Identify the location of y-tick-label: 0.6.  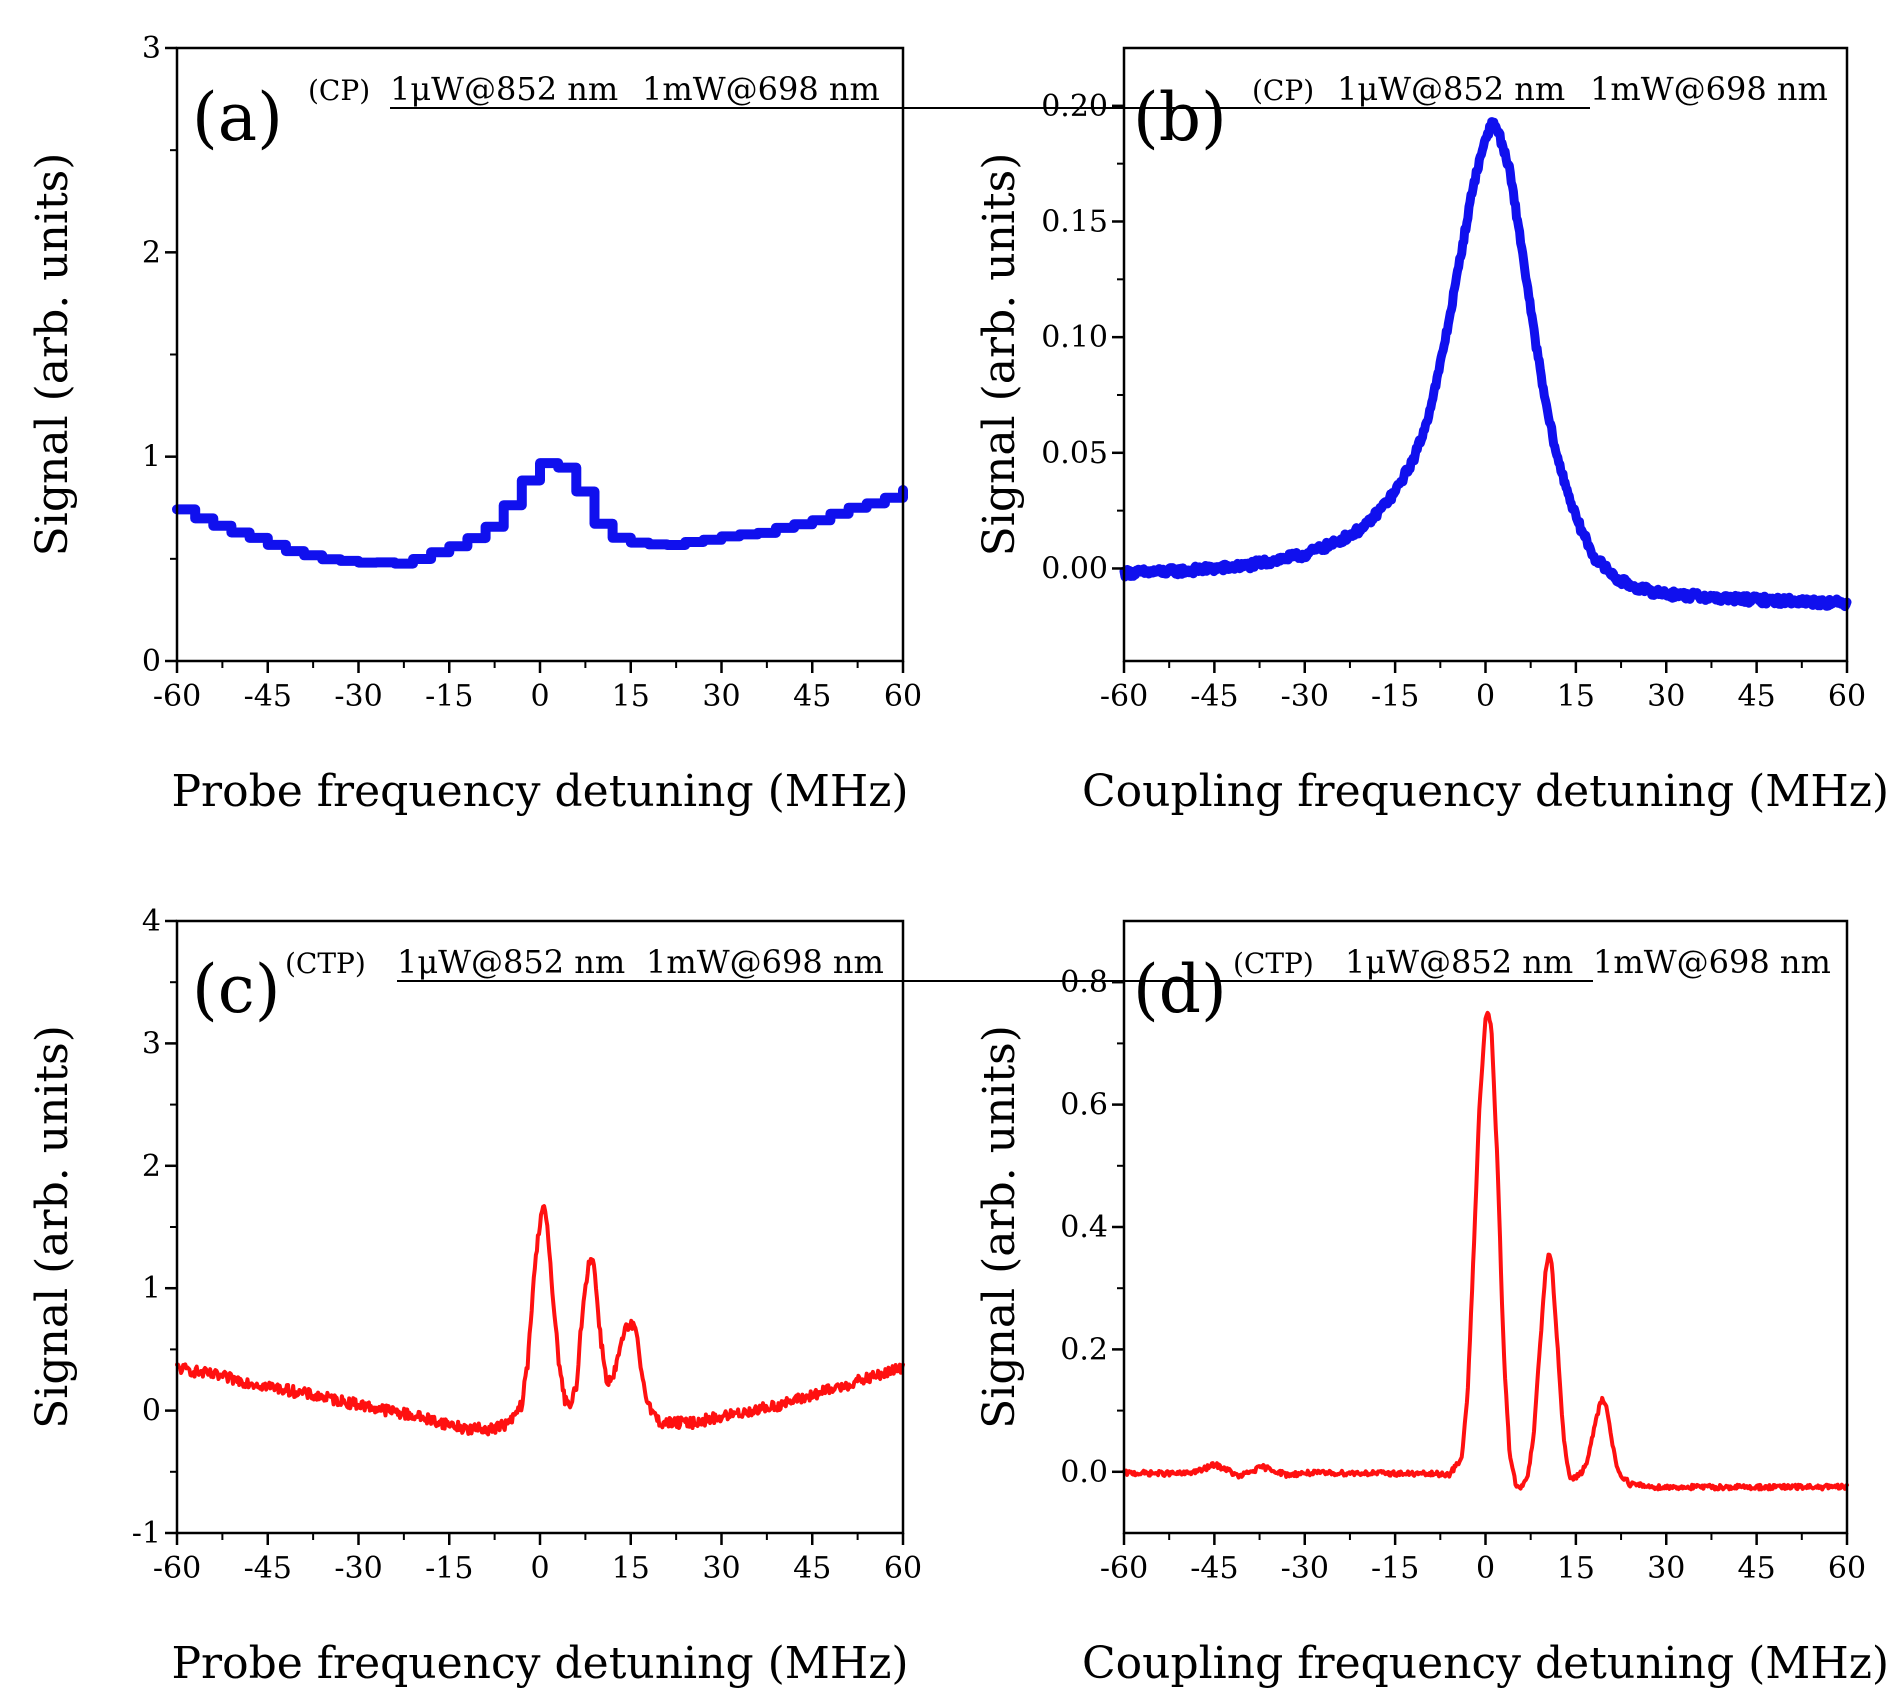
(1084, 1105).